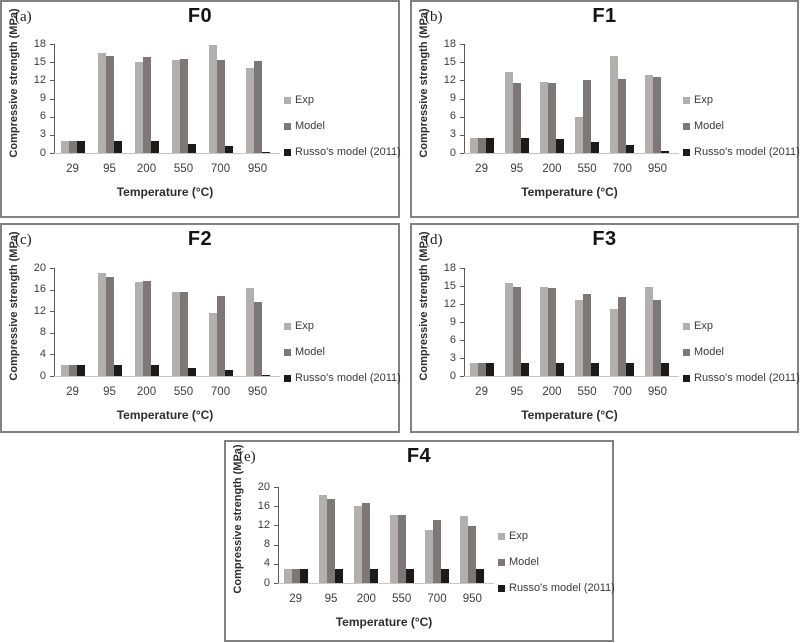  I want to click on chart-title: F0, so click(200, 16).